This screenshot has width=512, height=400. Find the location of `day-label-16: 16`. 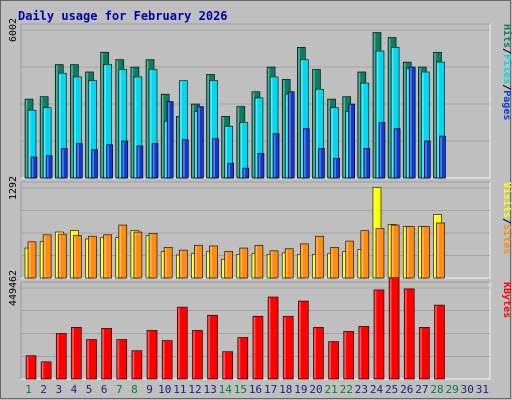

day-label-16: 16 is located at coordinates (255, 389).